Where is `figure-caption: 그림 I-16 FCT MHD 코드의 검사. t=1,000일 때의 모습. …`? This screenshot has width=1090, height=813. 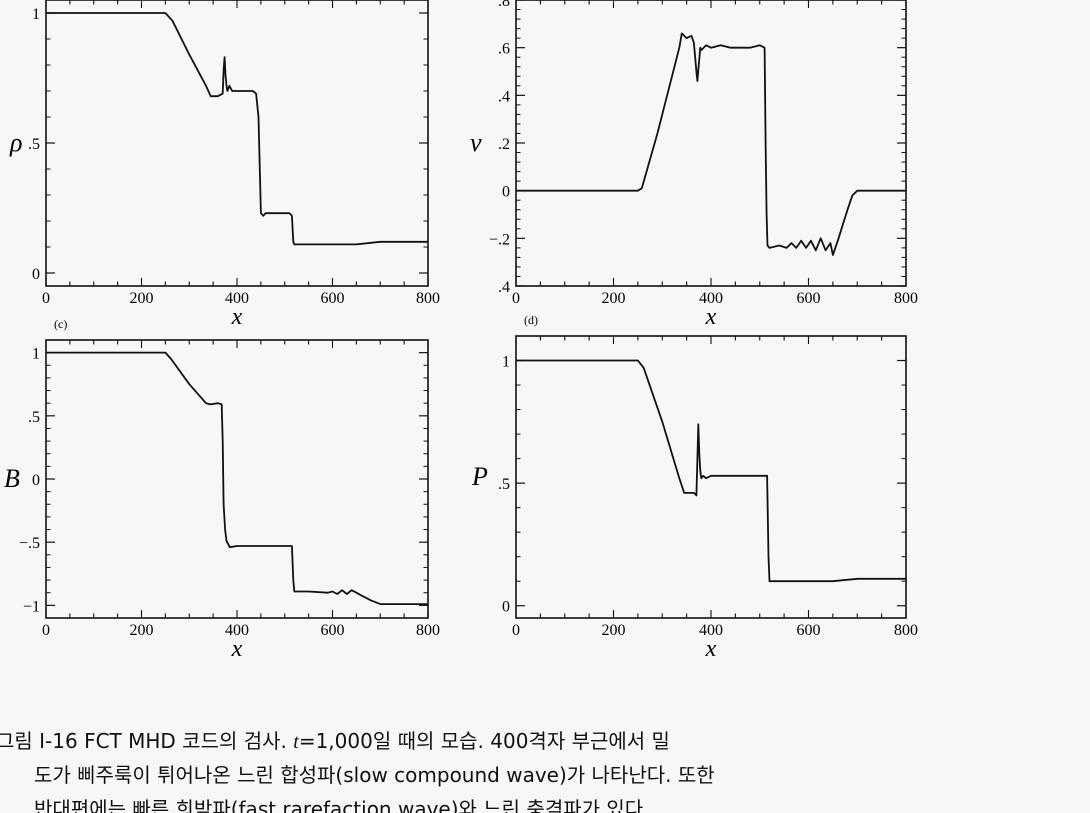
figure-caption: 그림 I-16 FCT MHD 코드의 검사. t=1,000일 때의 모습. … is located at coordinates (545, 762).